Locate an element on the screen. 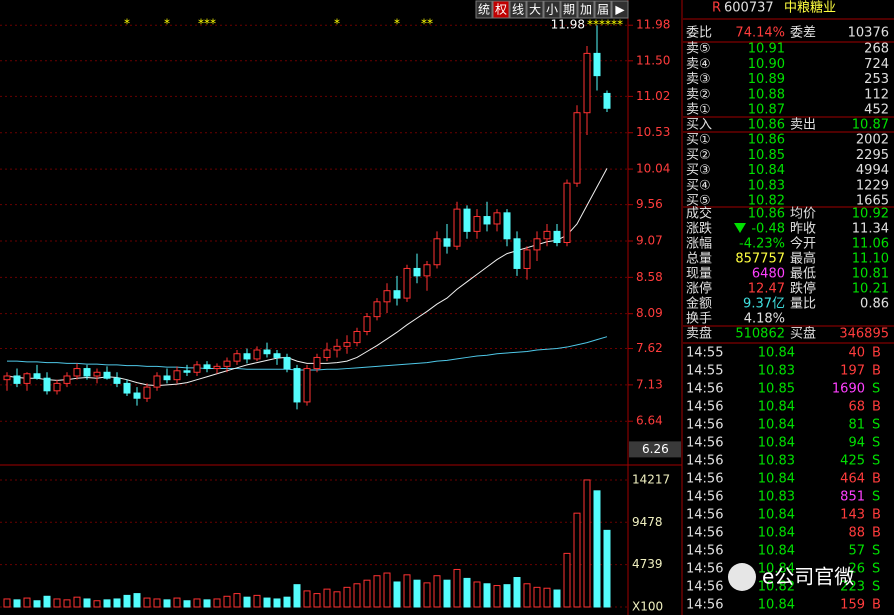  y-tick-label: 11.98 is located at coordinates (653, 25).